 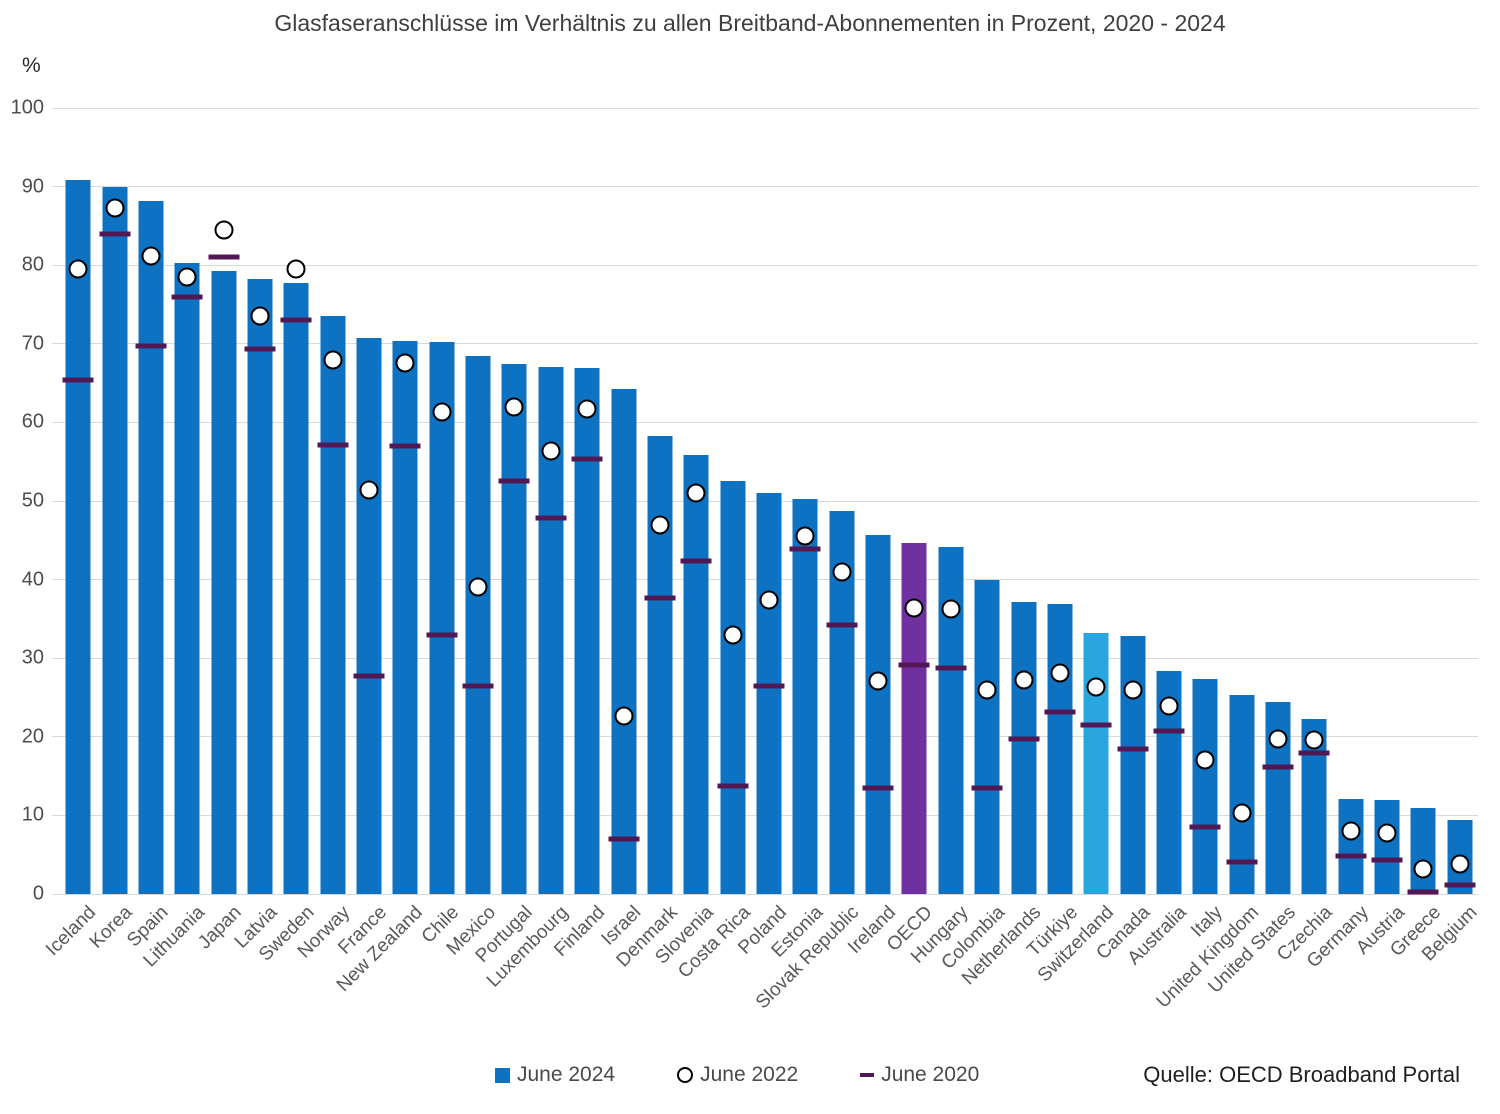 What do you see at coordinates (219, 530) in the screenshot?
I see `chart-column-japan: Japan` at bounding box center [219, 530].